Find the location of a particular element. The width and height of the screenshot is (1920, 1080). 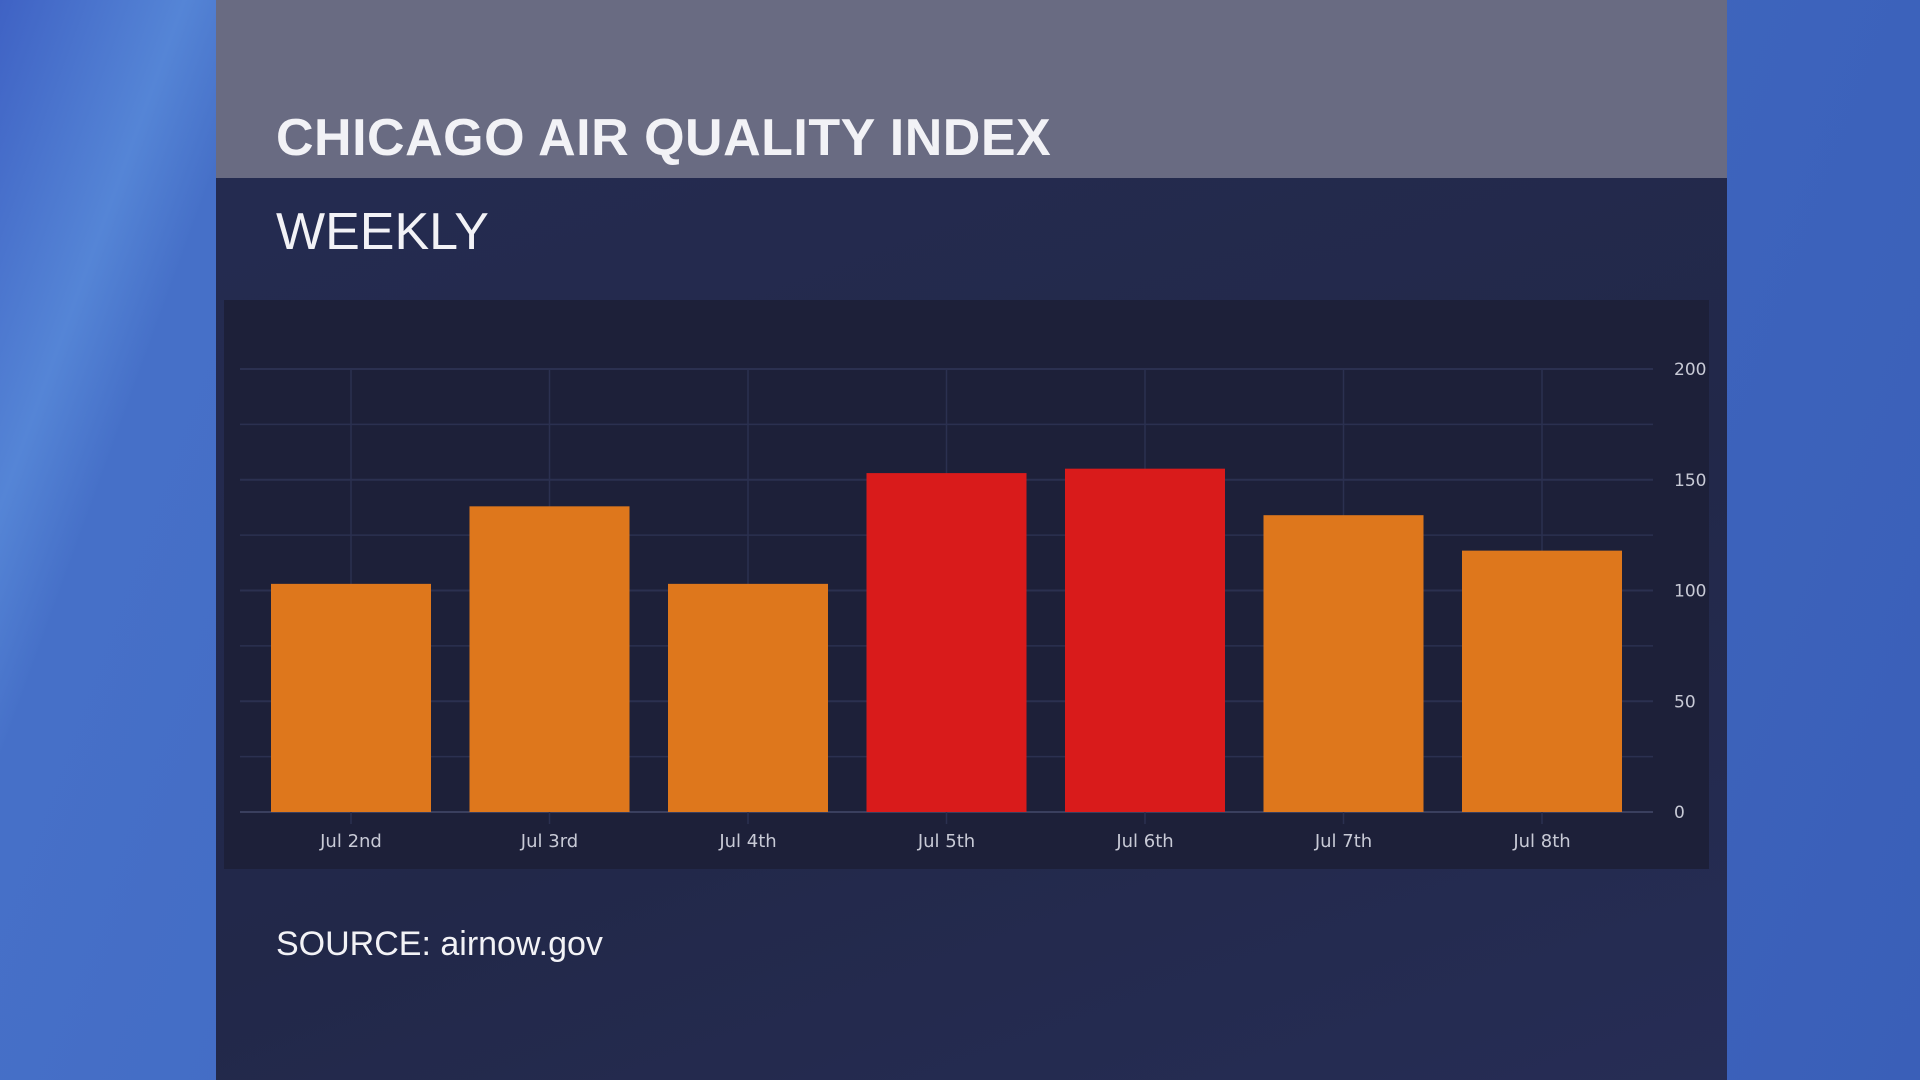

y-tick-label: 50 is located at coordinates (1685, 702).